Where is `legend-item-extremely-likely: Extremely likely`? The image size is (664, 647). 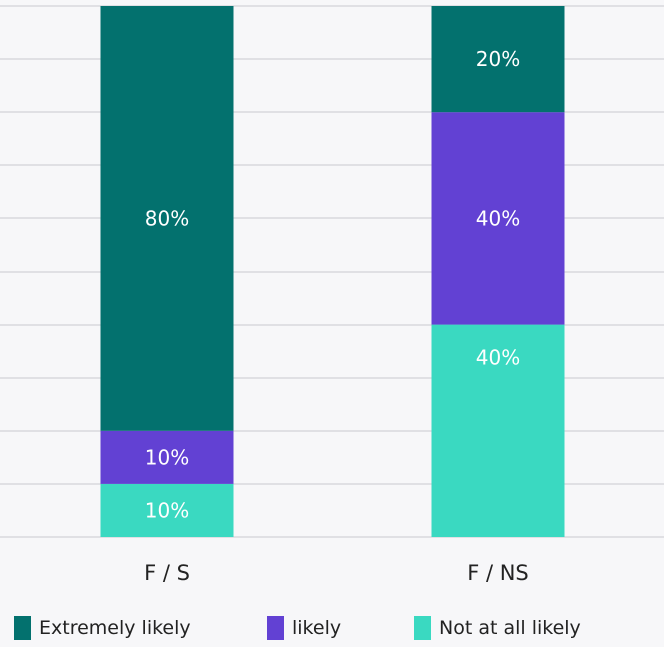
legend-item-extremely-likely: Extremely likely is located at coordinates (102, 628).